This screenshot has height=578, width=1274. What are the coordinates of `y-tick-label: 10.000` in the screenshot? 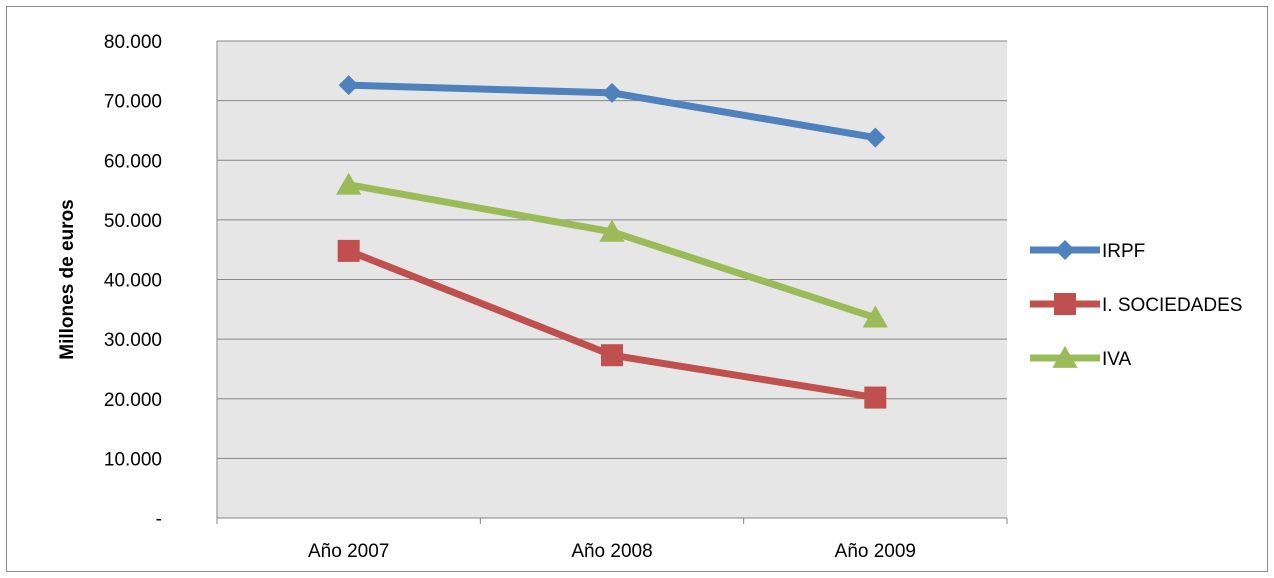 It's located at (133, 459).